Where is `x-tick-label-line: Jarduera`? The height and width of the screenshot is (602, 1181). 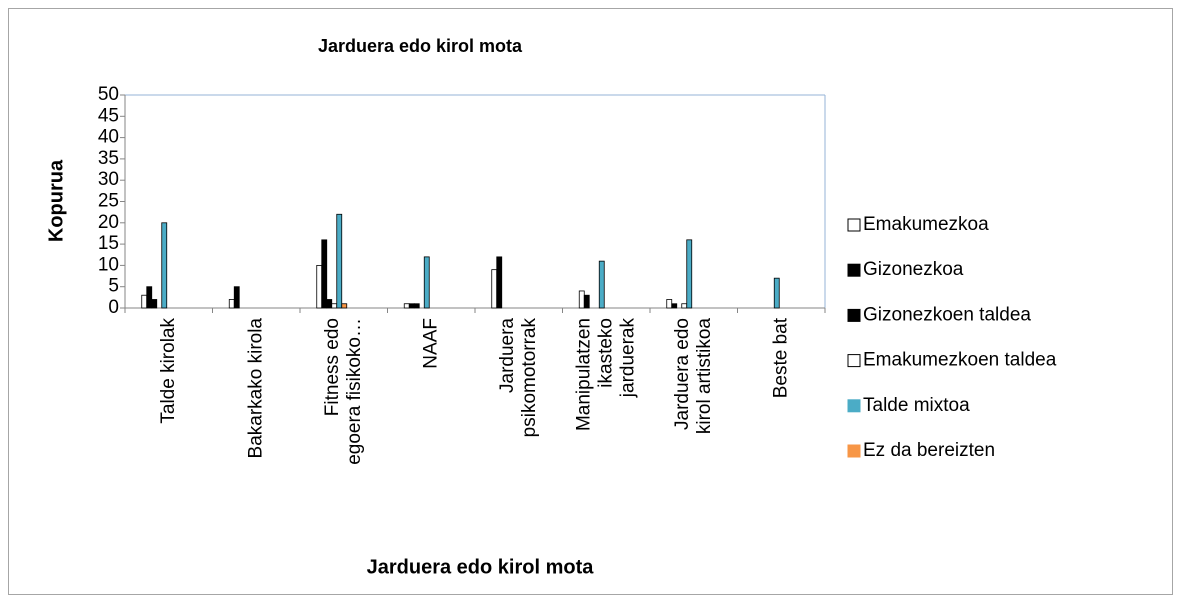 x-tick-label-line: Jarduera is located at coordinates (507, 355).